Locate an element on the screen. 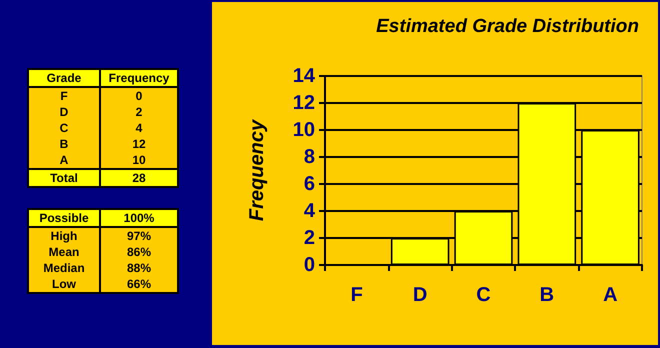 This screenshot has height=348, width=660. text: Grade is located at coordinates (64, 78).